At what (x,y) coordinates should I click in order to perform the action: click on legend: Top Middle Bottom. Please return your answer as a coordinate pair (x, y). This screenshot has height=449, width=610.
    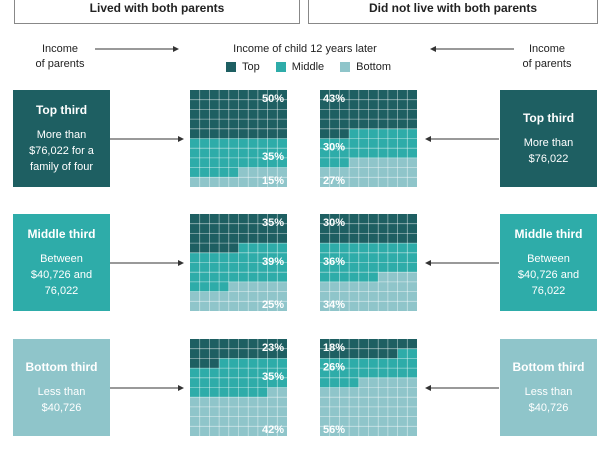
    Looking at the image, I should click on (316, 67).